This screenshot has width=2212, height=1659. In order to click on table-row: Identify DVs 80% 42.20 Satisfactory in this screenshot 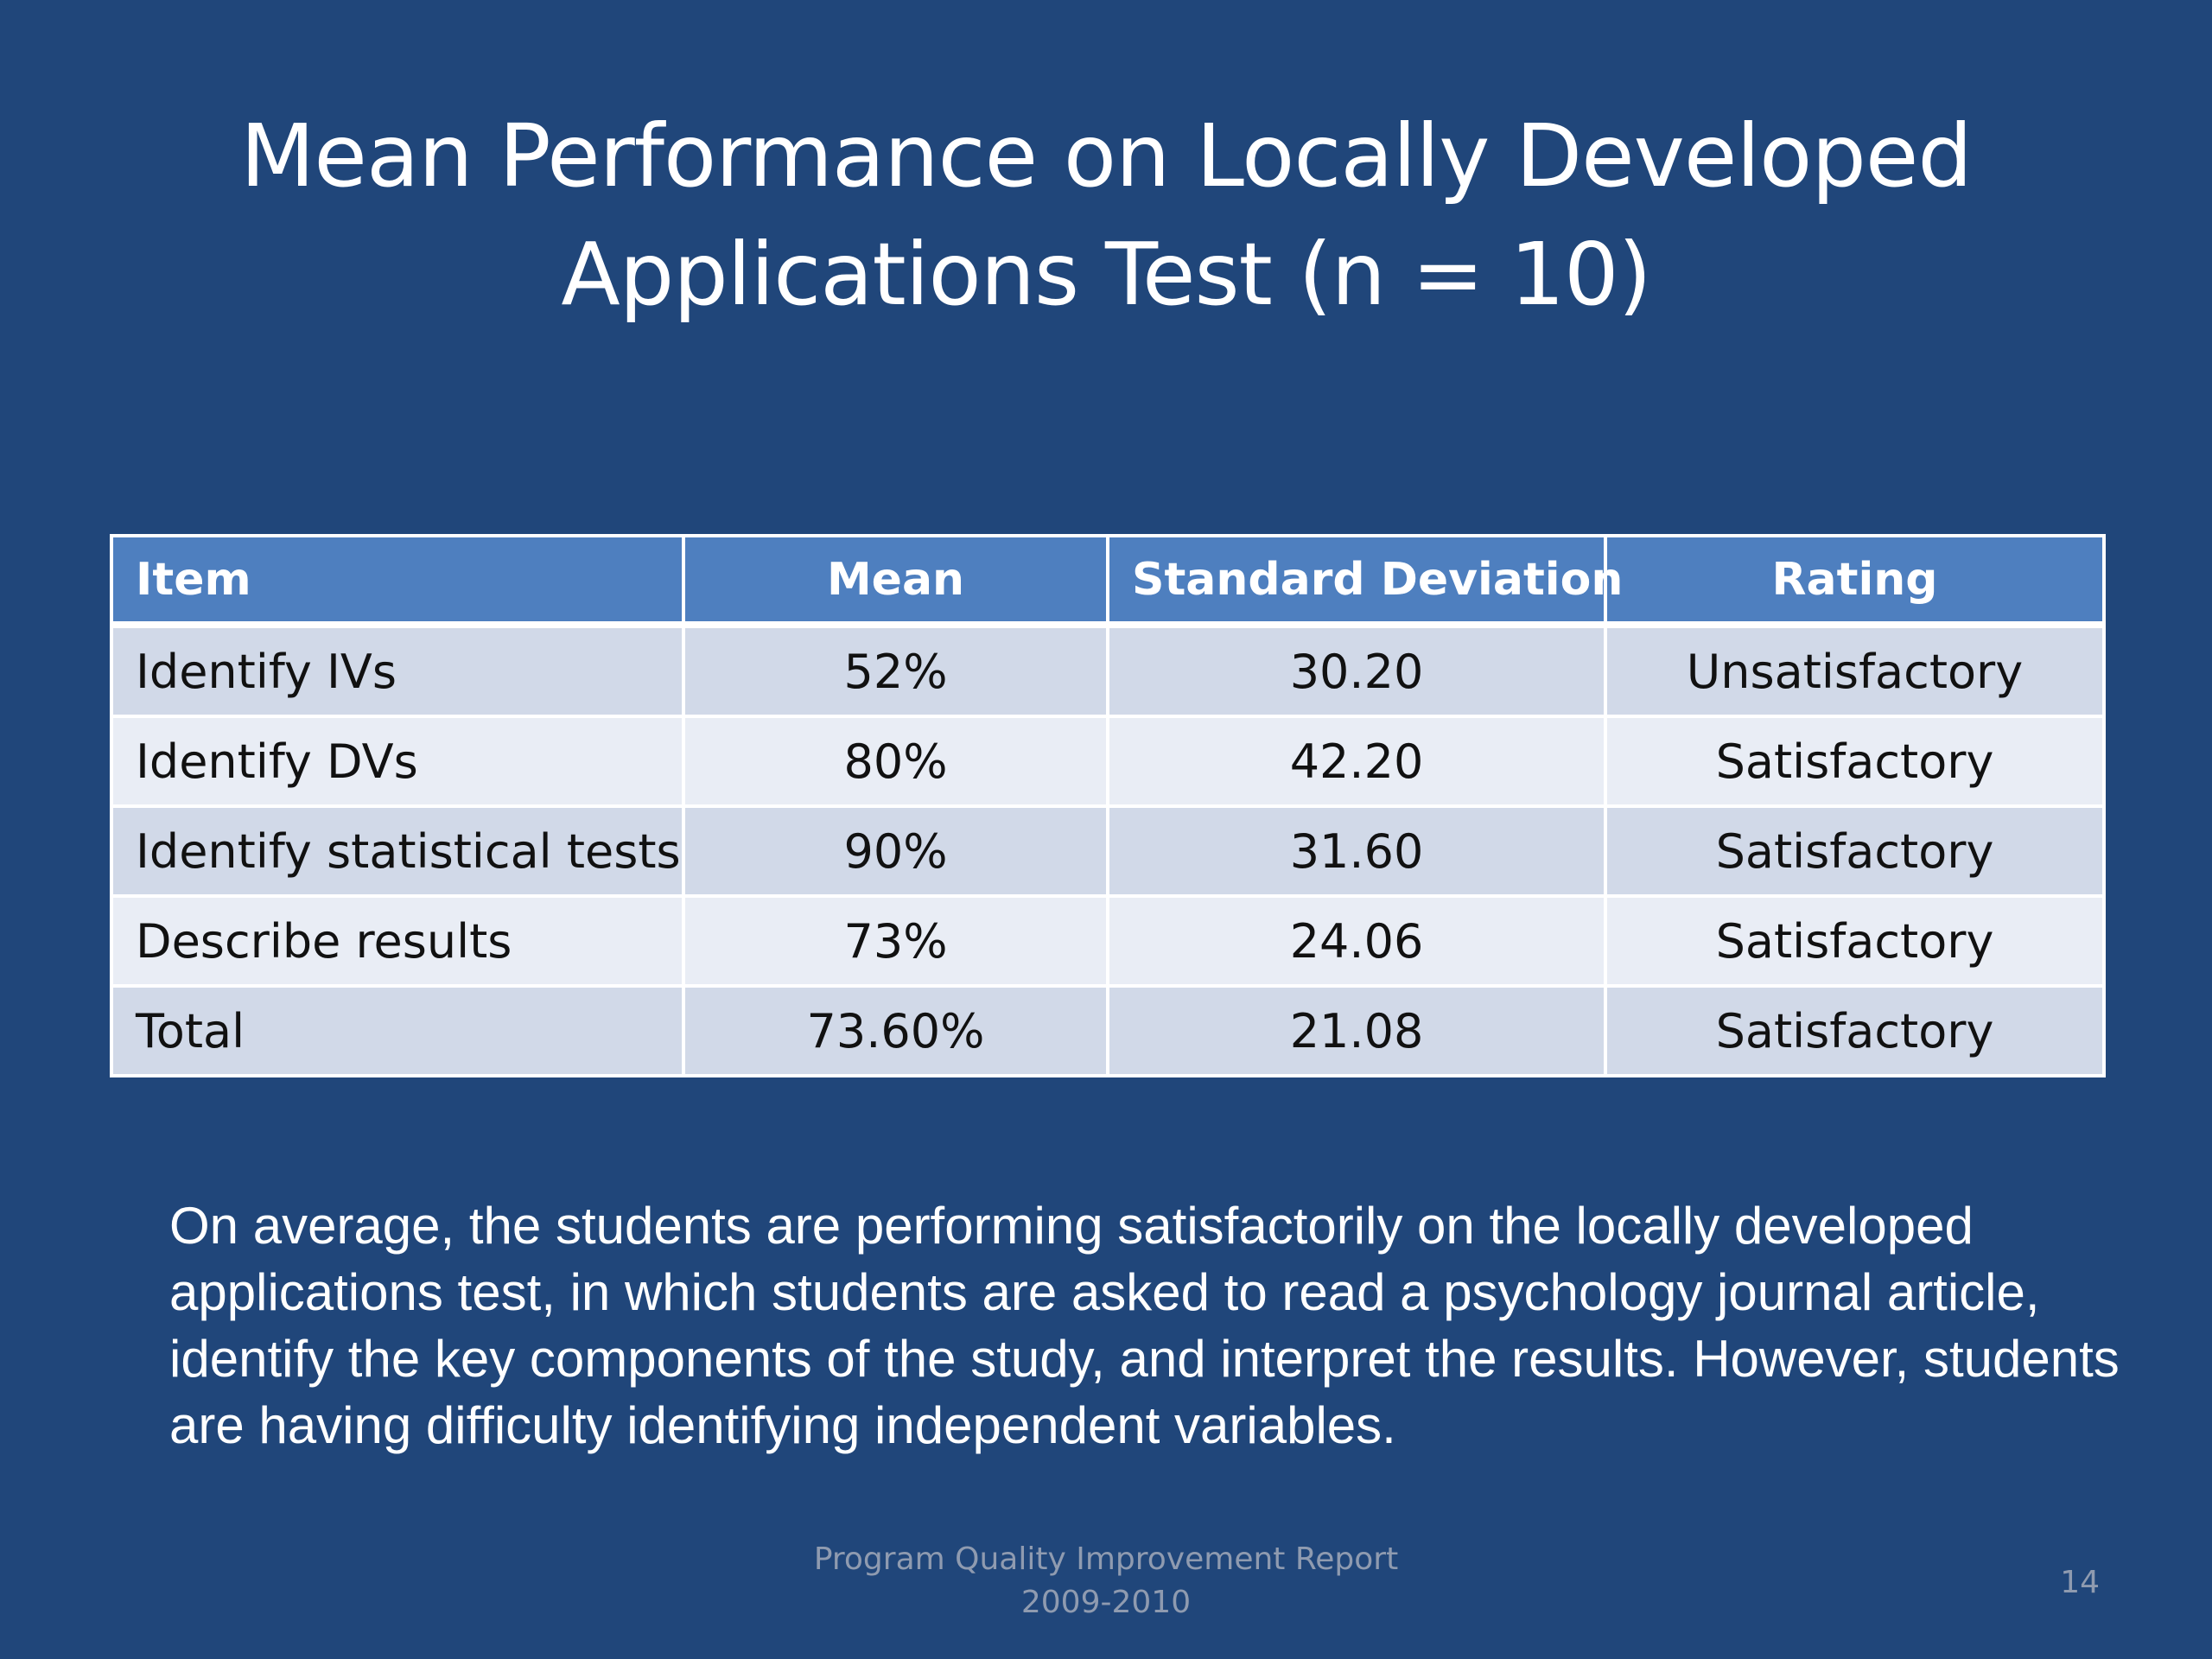, I will do `click(1108, 761)`.